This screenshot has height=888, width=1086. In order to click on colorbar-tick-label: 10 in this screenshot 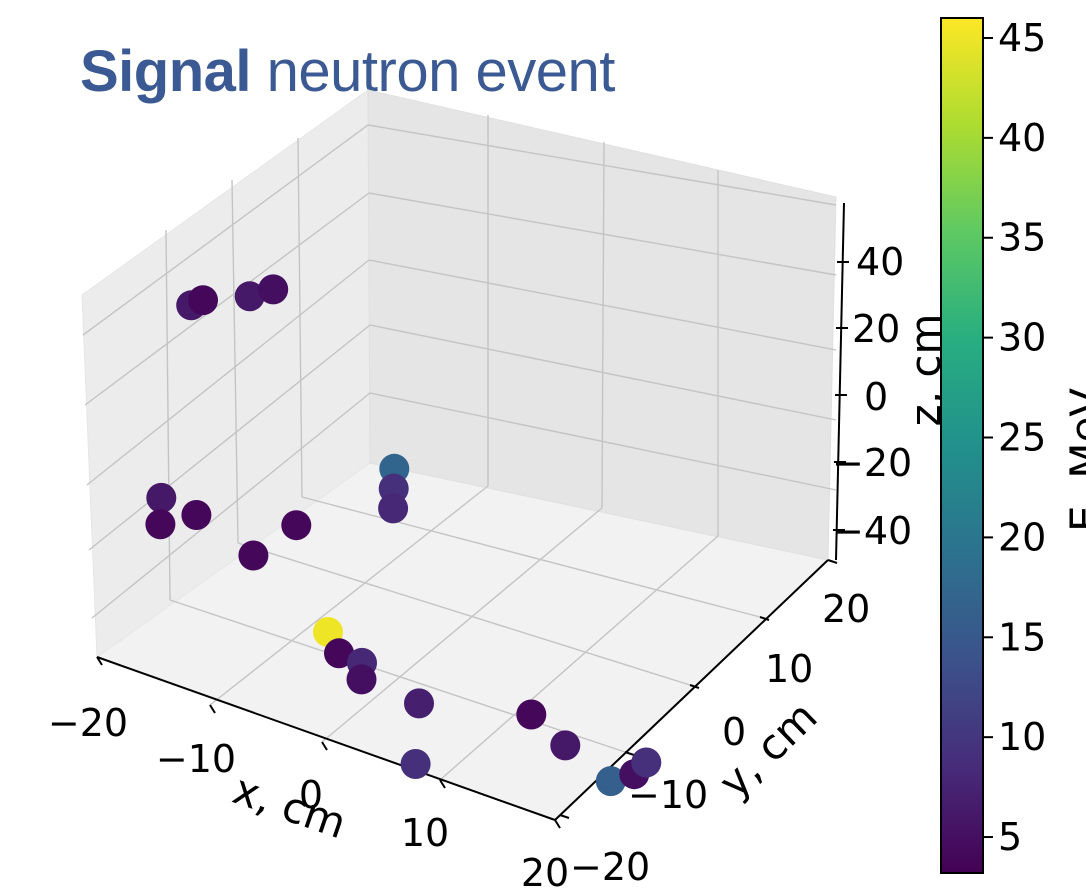, I will do `click(1022, 737)`.